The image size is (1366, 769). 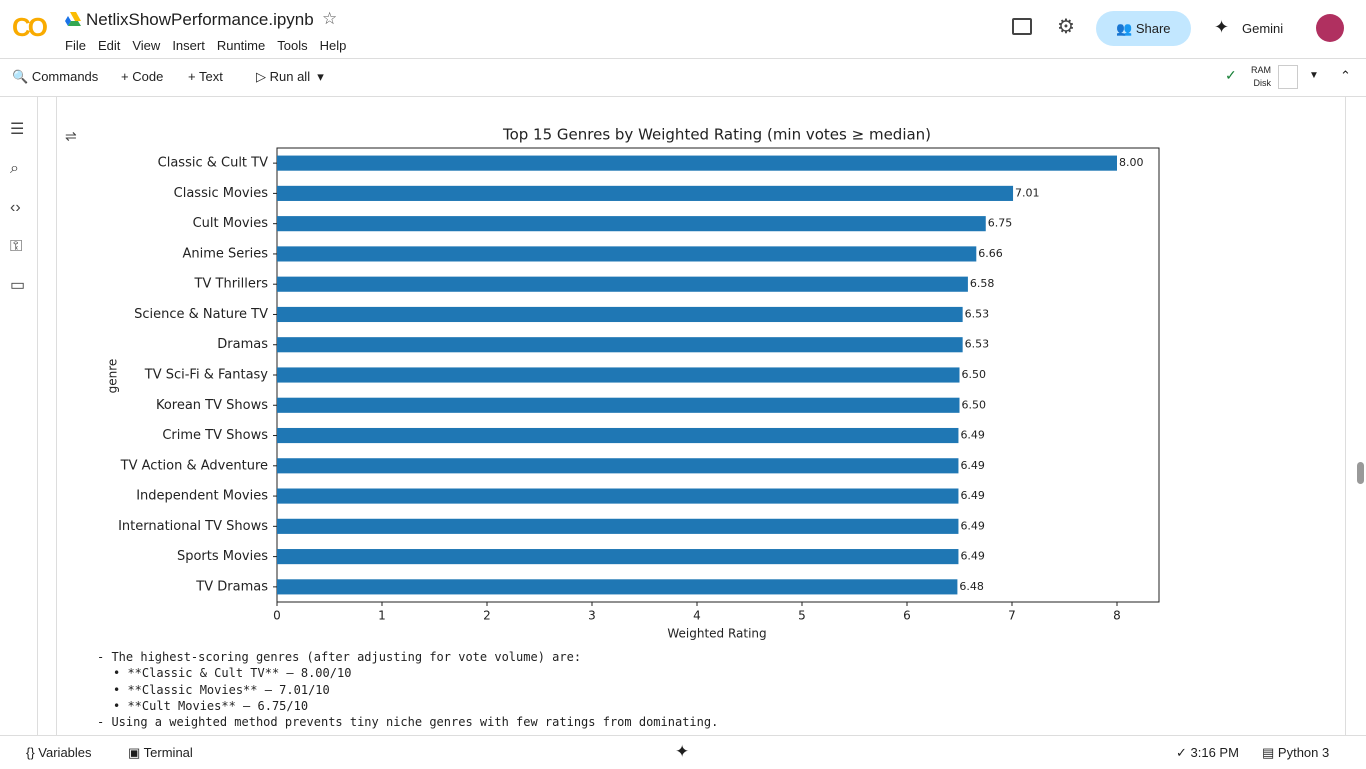 I want to click on output-toggle: ⇌, so click(x=71, y=136).